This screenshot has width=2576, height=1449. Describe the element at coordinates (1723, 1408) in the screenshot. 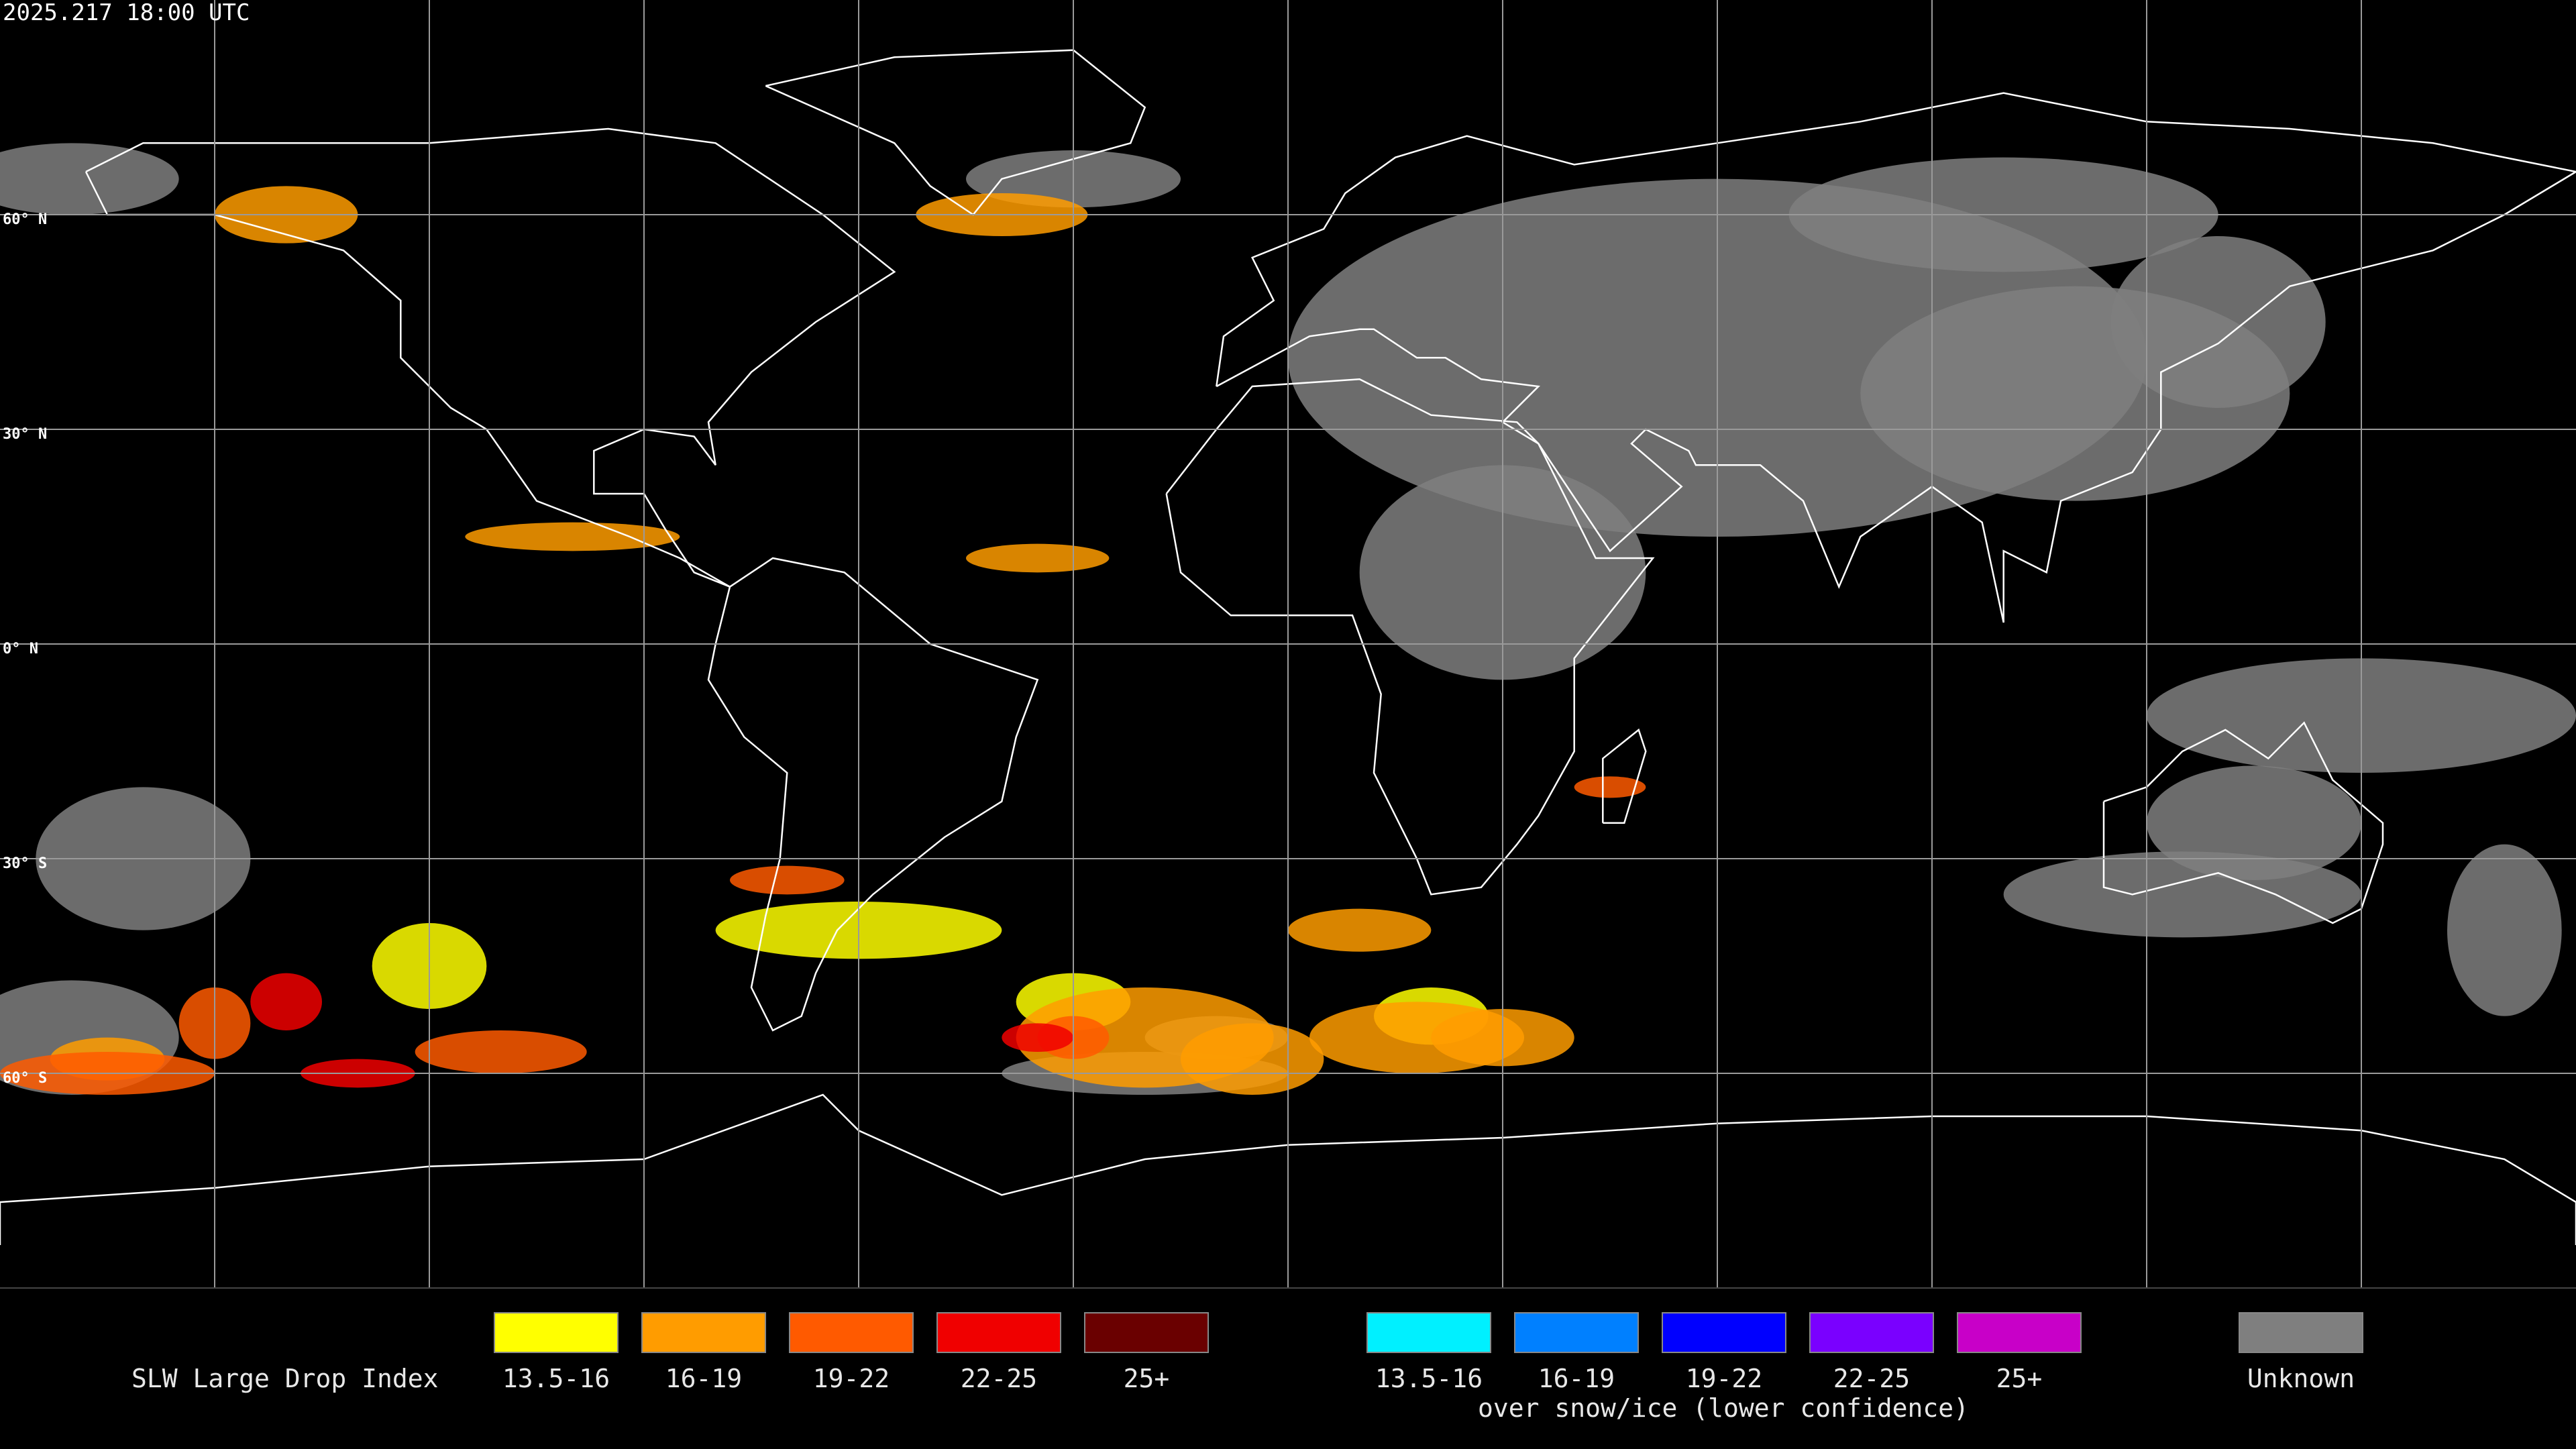

I see `snow-ice-note: over snow/ice (lower confidence)` at that location.